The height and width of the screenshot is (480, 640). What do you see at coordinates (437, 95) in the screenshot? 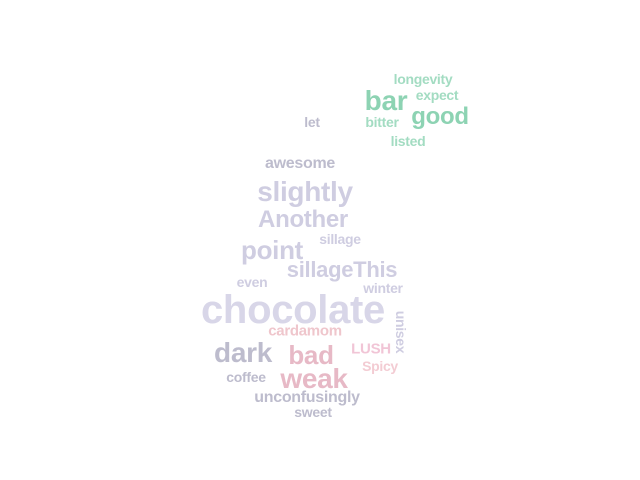
I see `word-expect: expect` at bounding box center [437, 95].